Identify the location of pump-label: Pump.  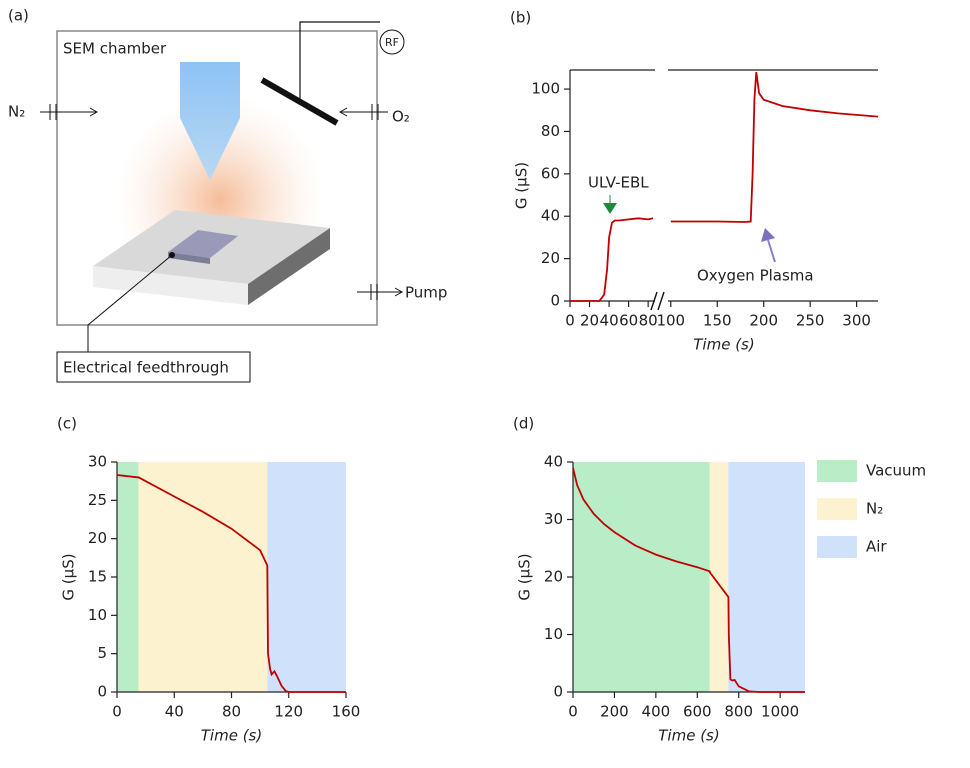
(426, 293).